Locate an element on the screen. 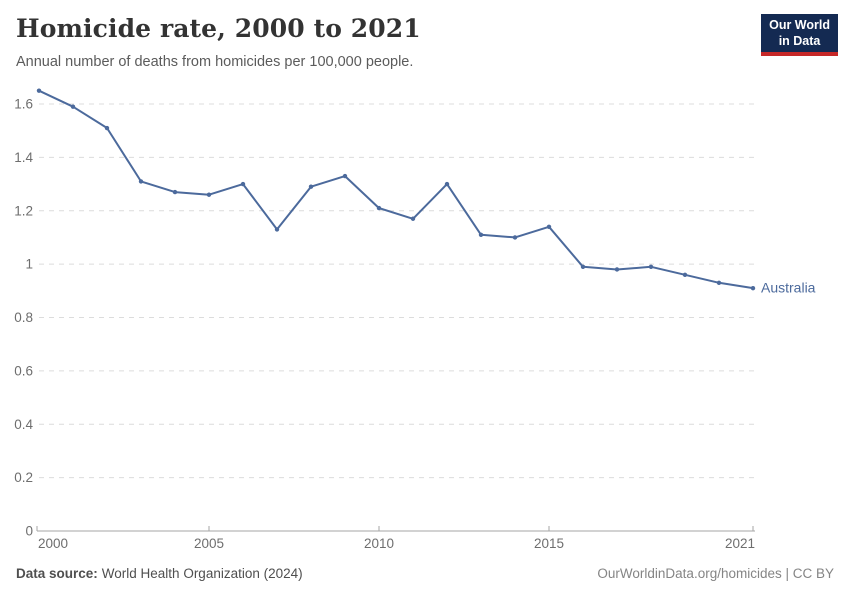 The image size is (850, 600). data-source-text: World Health Organization (2024) is located at coordinates (202, 573).